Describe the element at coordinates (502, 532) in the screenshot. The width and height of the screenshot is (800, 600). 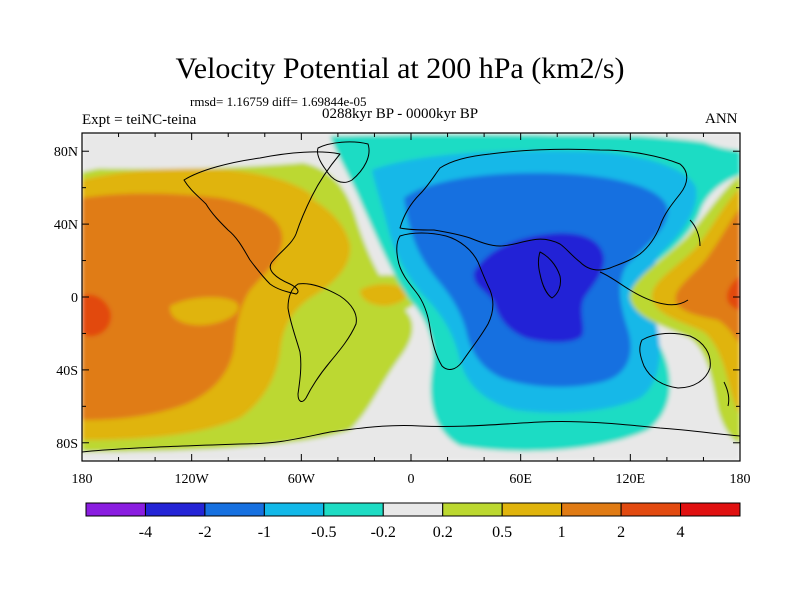
I see `colorbar-label: 0.5` at that location.